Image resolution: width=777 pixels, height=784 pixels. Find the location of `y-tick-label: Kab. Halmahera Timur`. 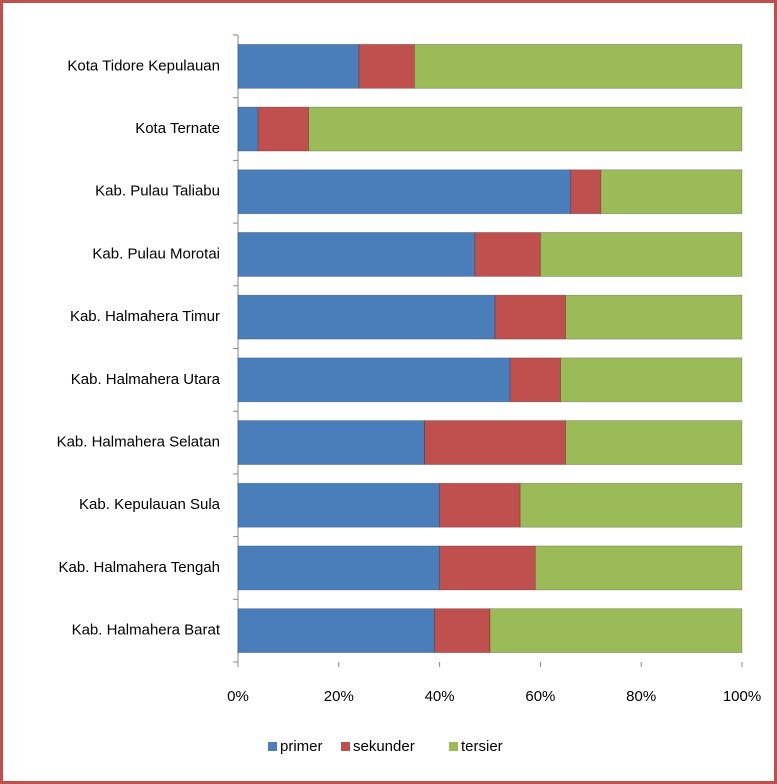

y-tick-label: Kab. Halmahera Timur is located at coordinates (145, 316).